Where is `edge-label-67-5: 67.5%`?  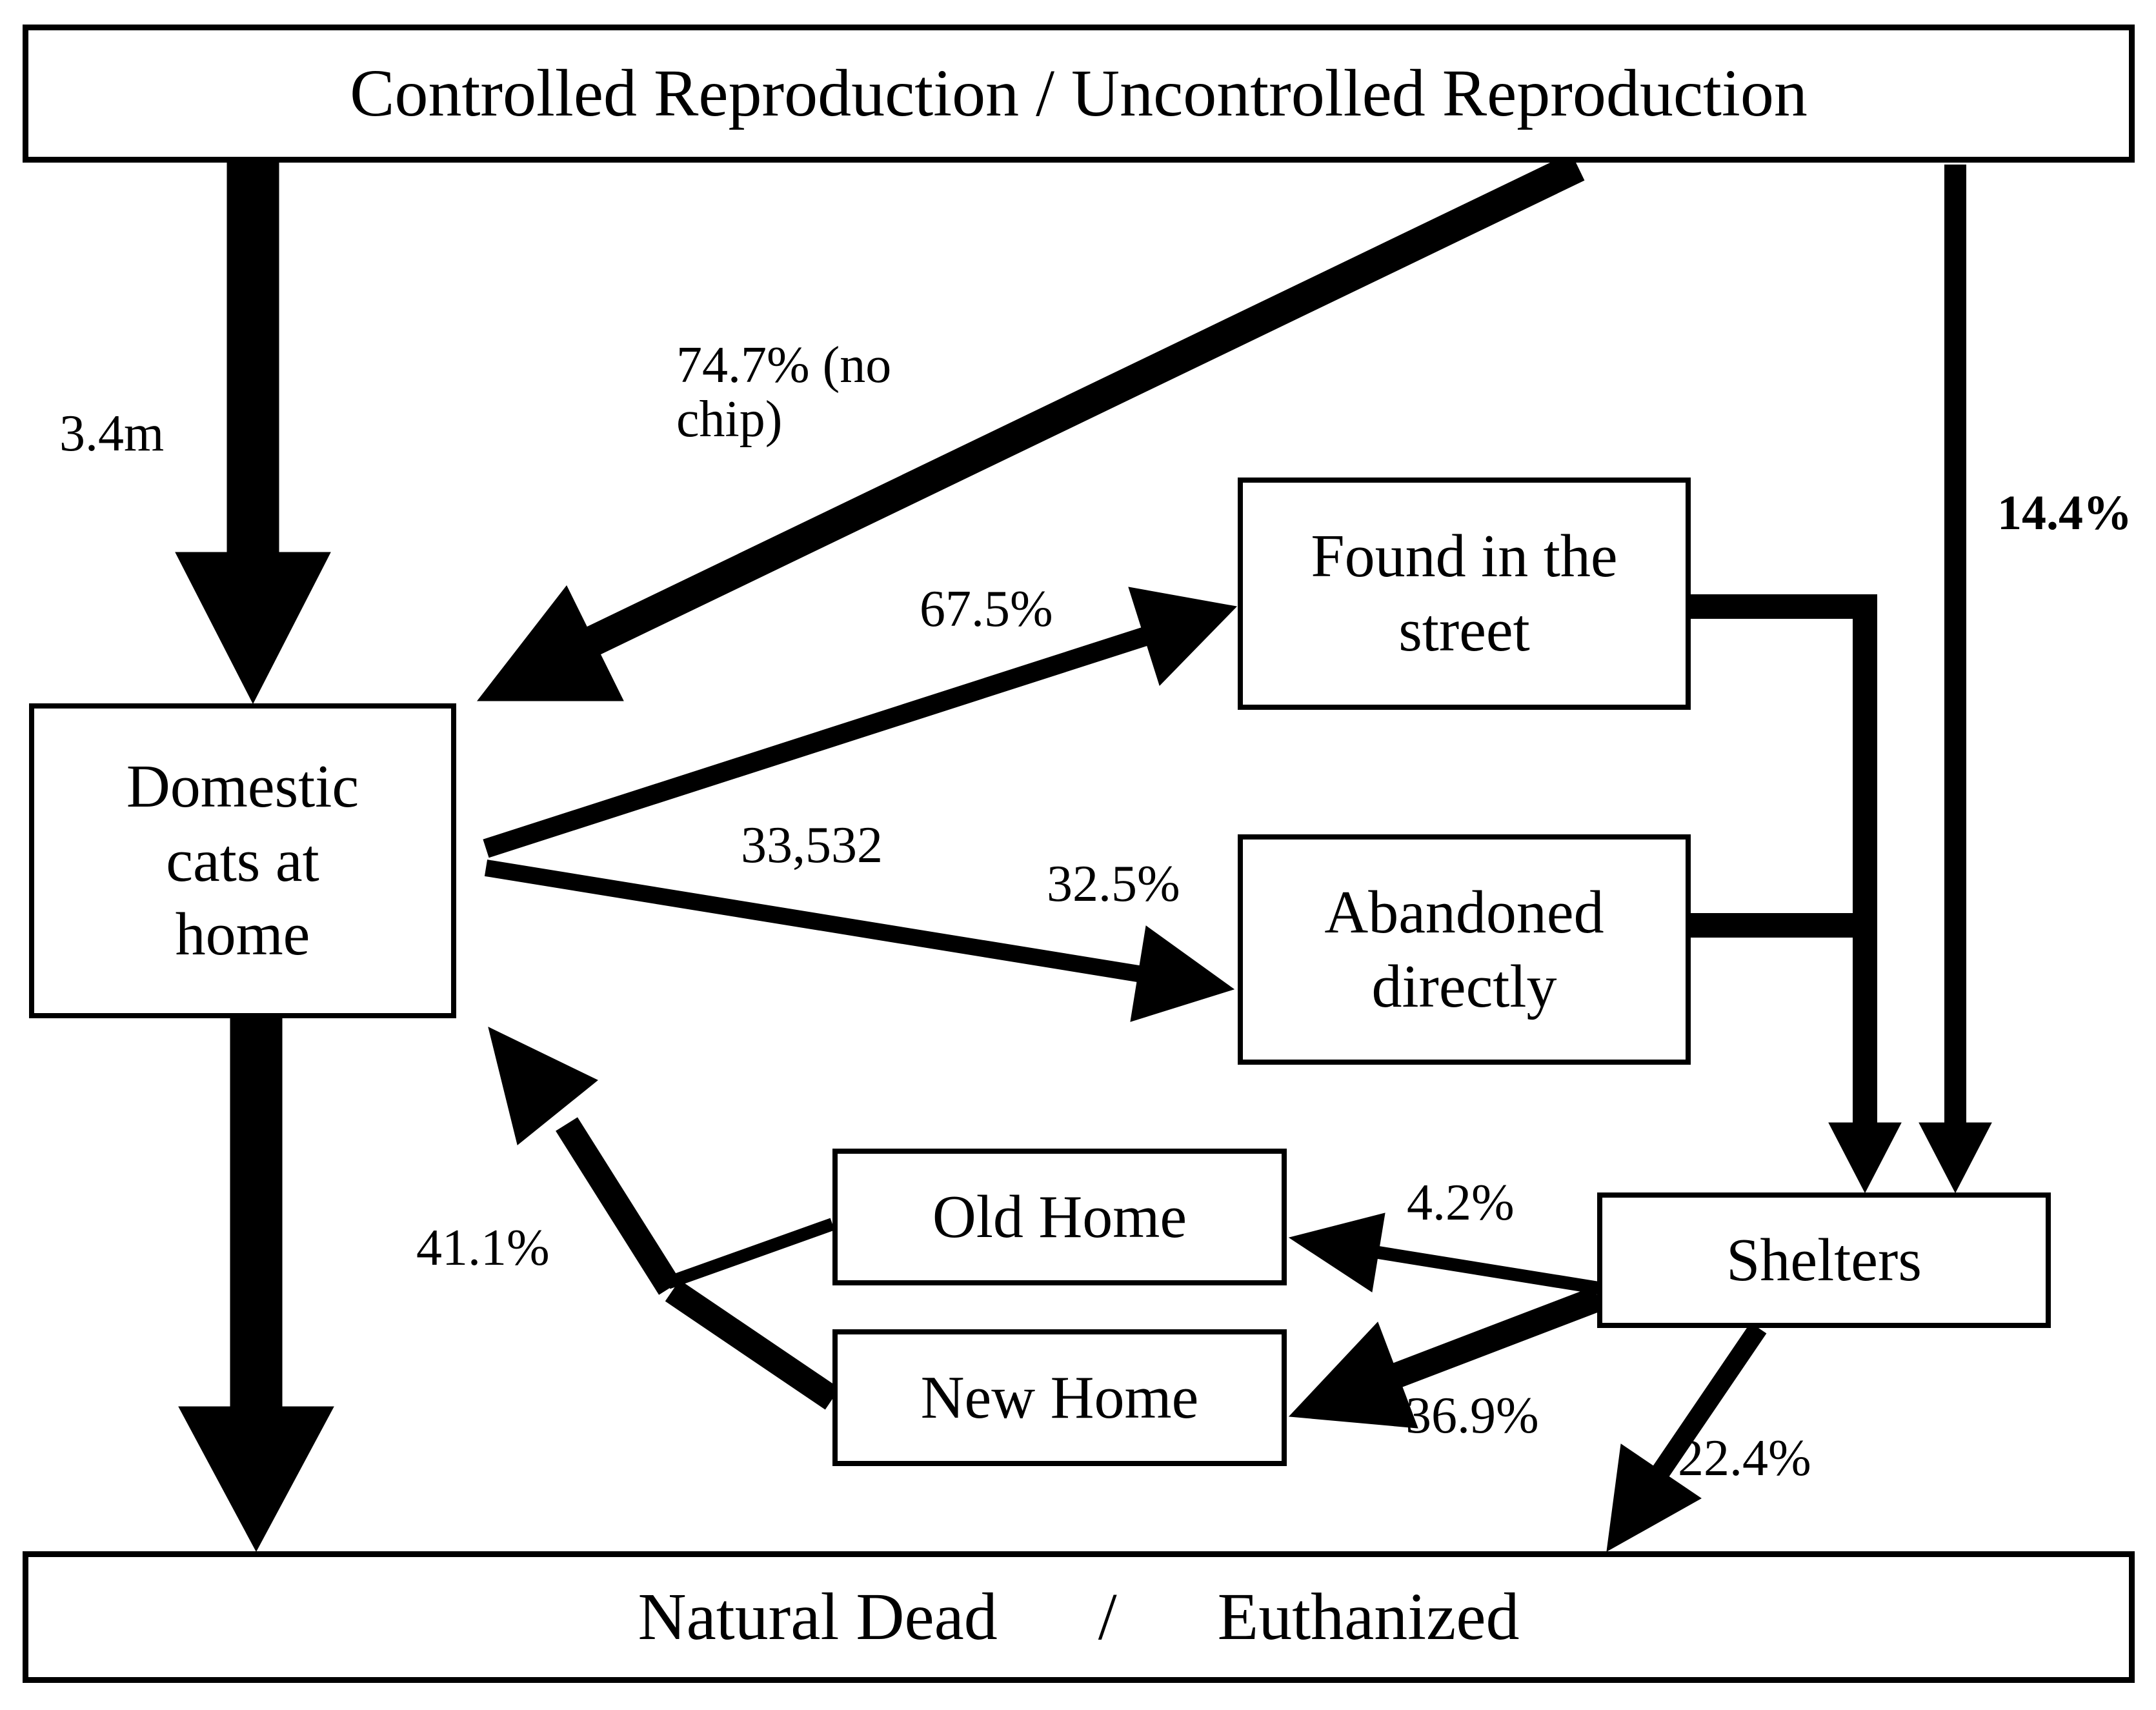 edge-label-67-5: 67.5% is located at coordinates (986, 609).